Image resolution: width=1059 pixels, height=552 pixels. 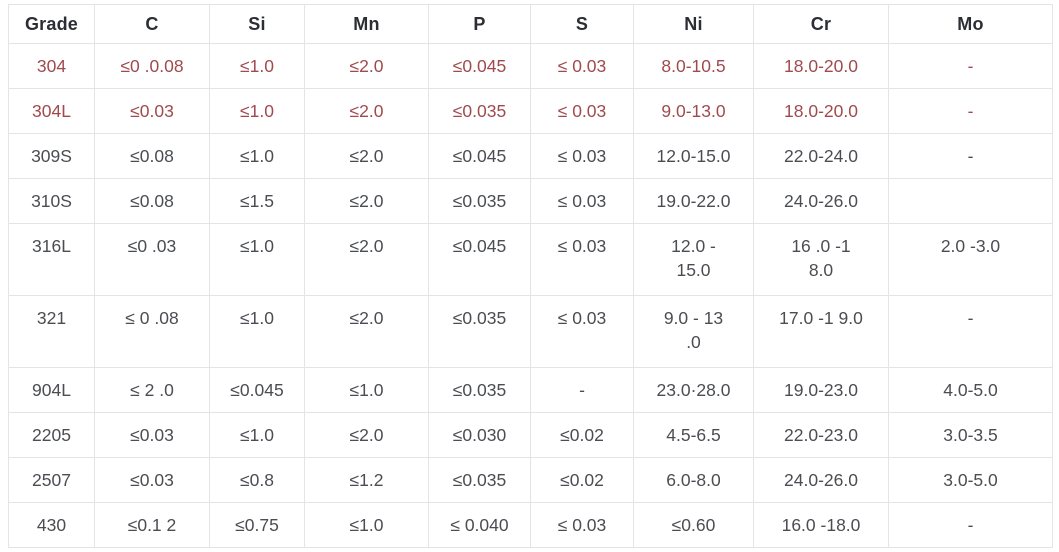 What do you see at coordinates (51, 390) in the screenshot?
I see `grade-cell: 904L` at bounding box center [51, 390].